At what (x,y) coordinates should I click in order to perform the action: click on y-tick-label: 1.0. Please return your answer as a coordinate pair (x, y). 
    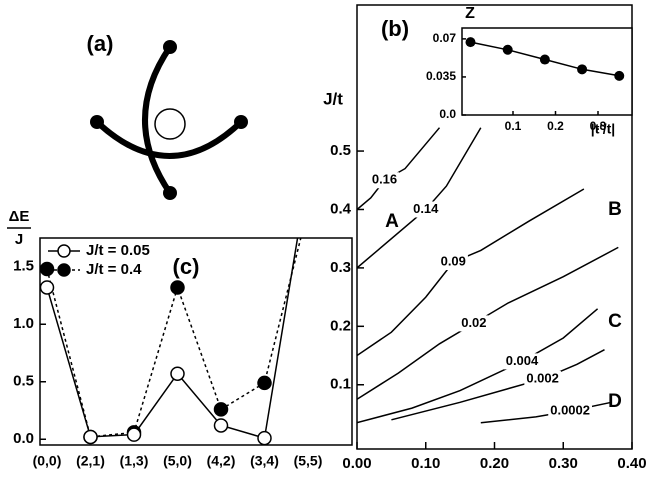
    Looking at the image, I should click on (23, 323).